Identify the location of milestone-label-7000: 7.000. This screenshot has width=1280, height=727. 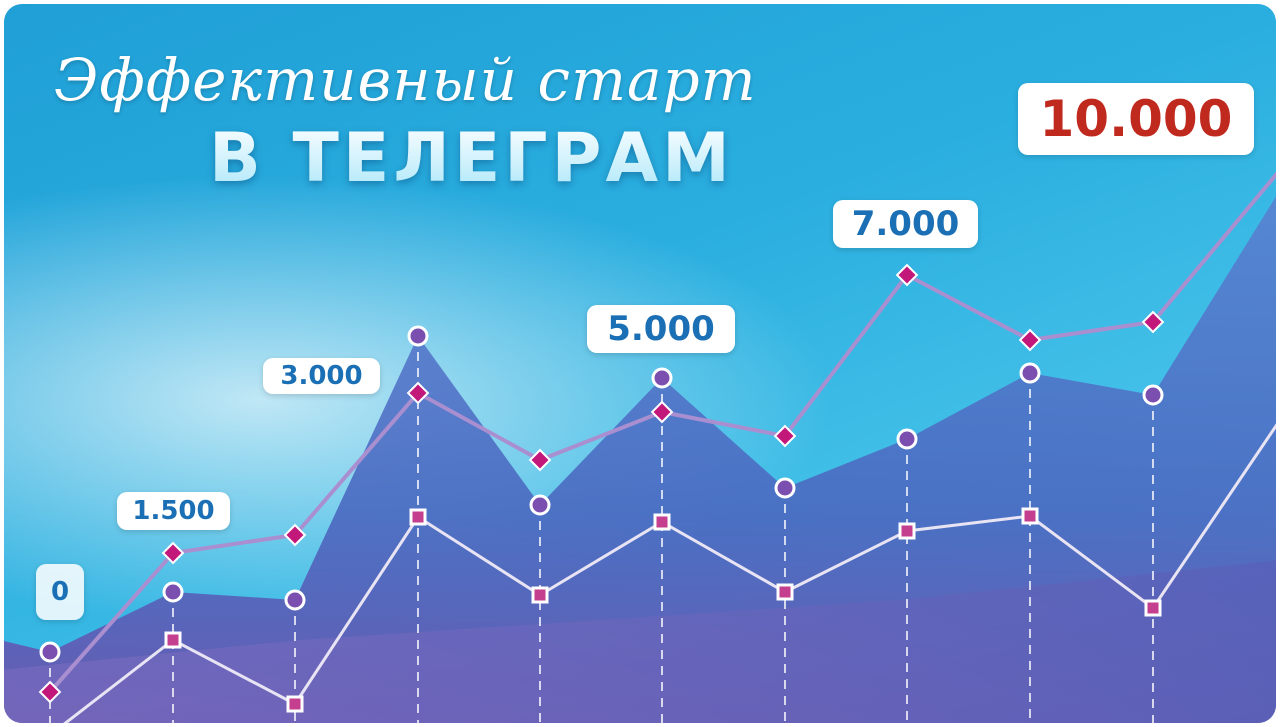
(905, 224).